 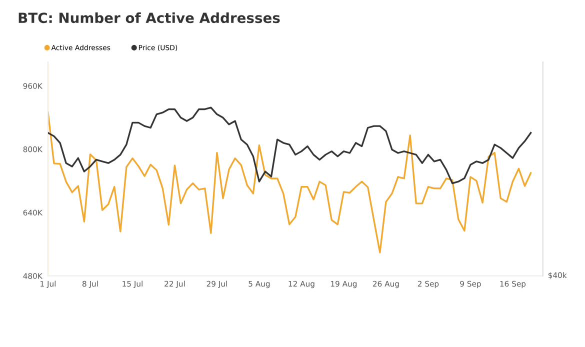 I want to click on chart-title: BTC: Number of Active Addresses, so click(x=149, y=18).